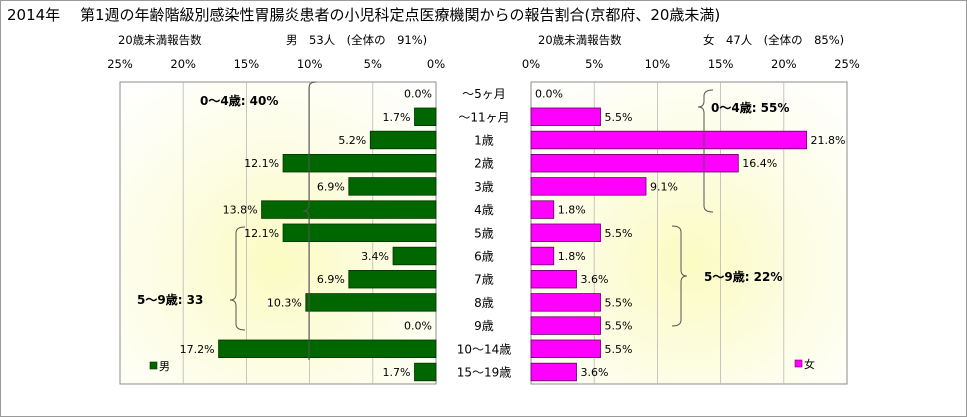 The height and width of the screenshot is (417, 967). What do you see at coordinates (276, 64) in the screenshot?
I see `male-tick-labels: 25% 20% 15% 10% 5% 0%` at bounding box center [276, 64].